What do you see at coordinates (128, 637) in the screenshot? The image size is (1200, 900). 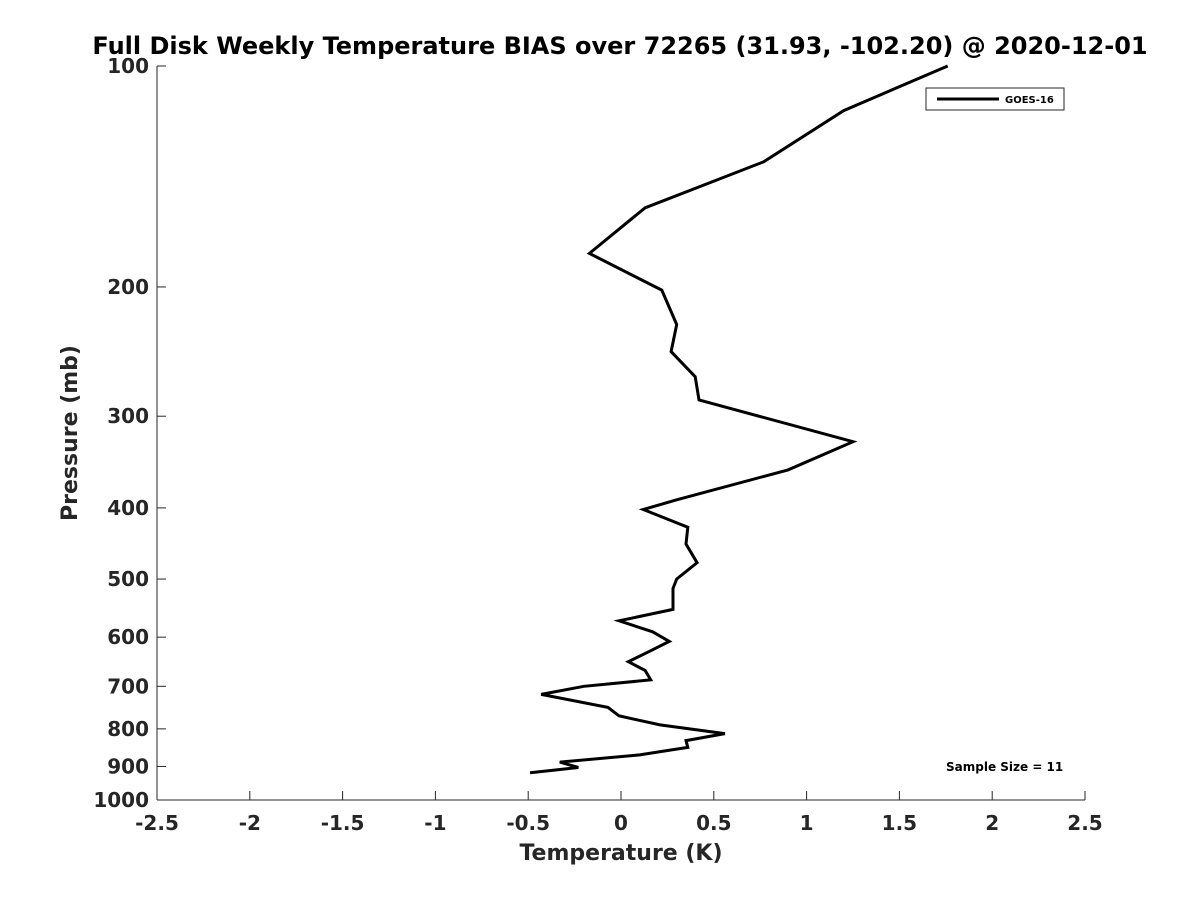 I see `y-tick-label: 600` at bounding box center [128, 637].